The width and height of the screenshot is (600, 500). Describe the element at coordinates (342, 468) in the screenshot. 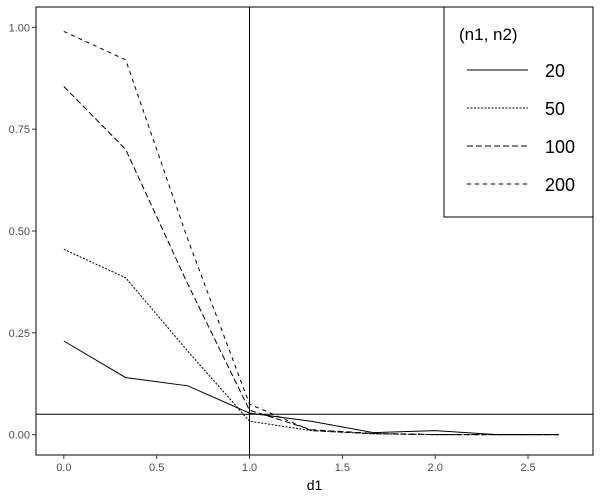

I see `x-tick-label: 1.5` at that location.